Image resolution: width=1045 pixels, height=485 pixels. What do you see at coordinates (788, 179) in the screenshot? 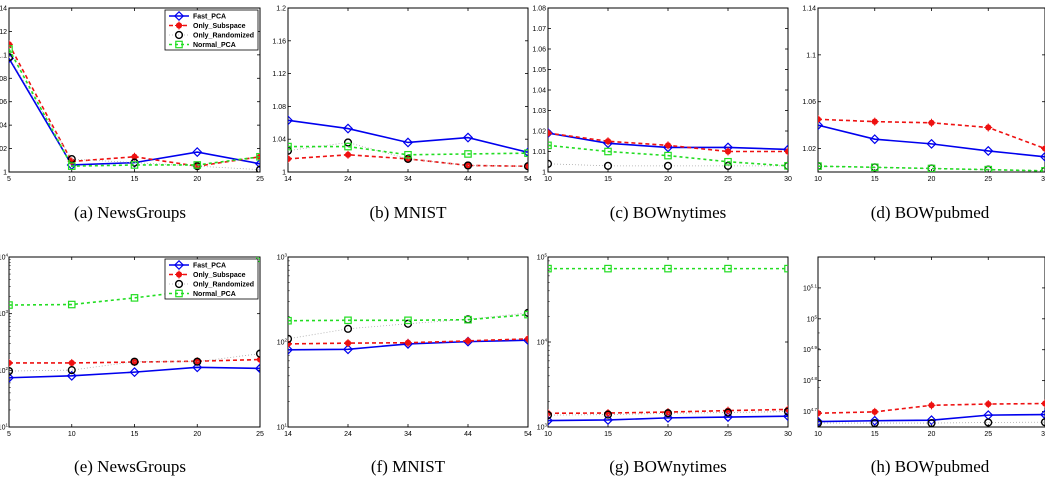
I see `x-tick-label: 30` at bounding box center [788, 179].